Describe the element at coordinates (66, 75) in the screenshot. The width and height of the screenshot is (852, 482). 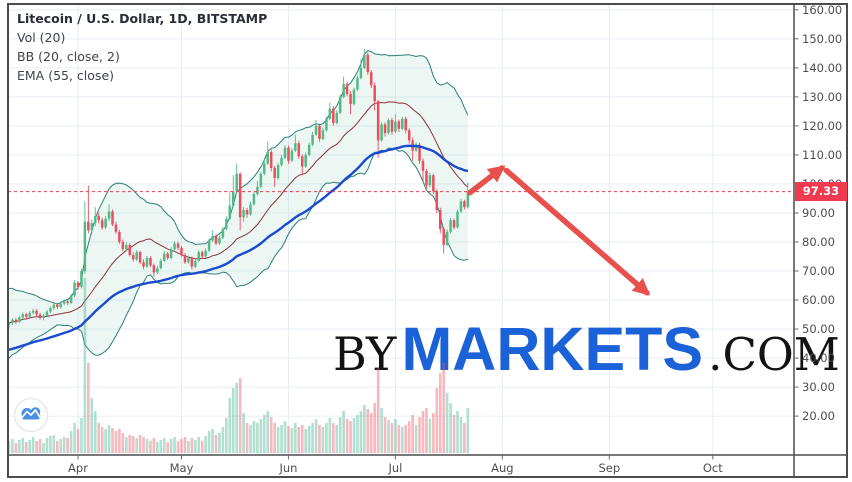
I see `legend-indicator-ema: EMA (55, close)` at that location.